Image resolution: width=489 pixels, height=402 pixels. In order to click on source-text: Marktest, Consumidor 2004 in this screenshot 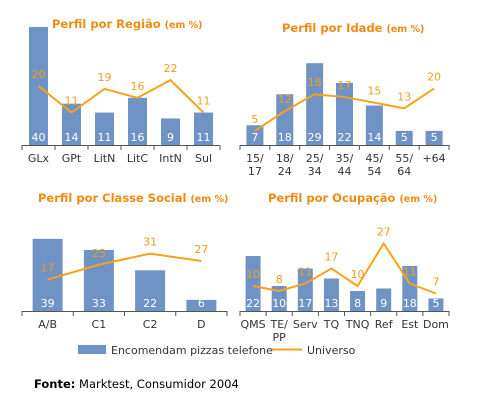, I will do `click(157, 384)`.